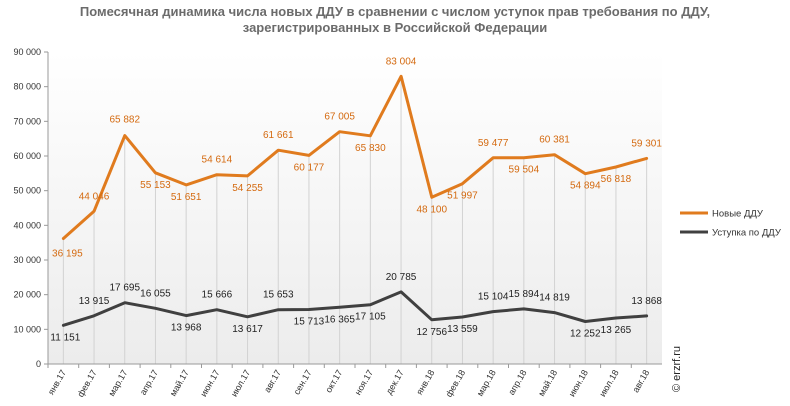  I want to click on data-label: 54 614, so click(217, 160).